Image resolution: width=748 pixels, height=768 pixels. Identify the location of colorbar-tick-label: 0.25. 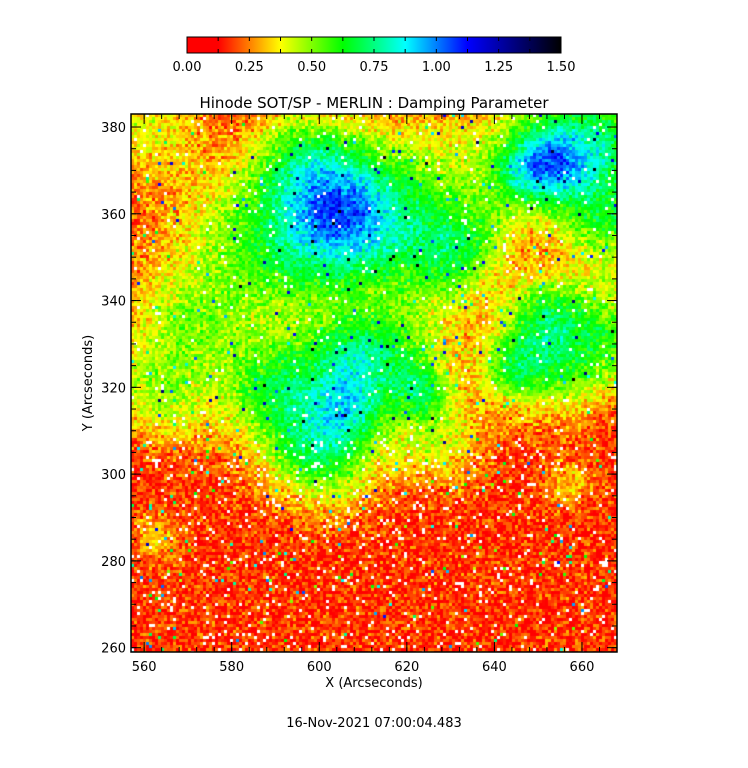
(249, 67).